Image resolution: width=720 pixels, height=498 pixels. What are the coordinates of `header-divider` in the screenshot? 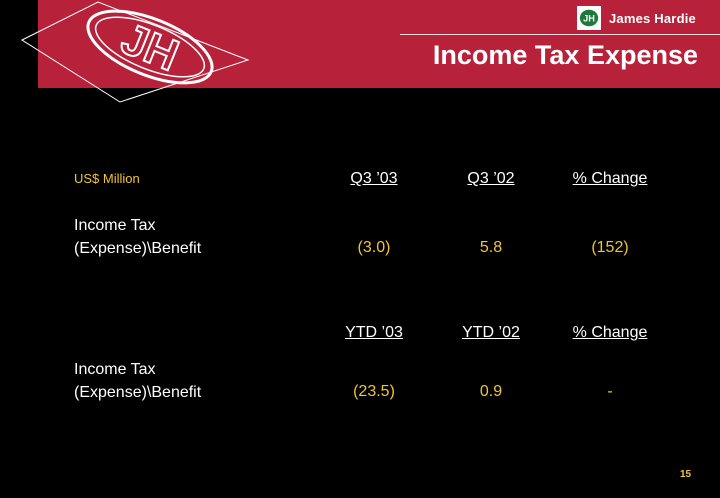 It's located at (560, 34).